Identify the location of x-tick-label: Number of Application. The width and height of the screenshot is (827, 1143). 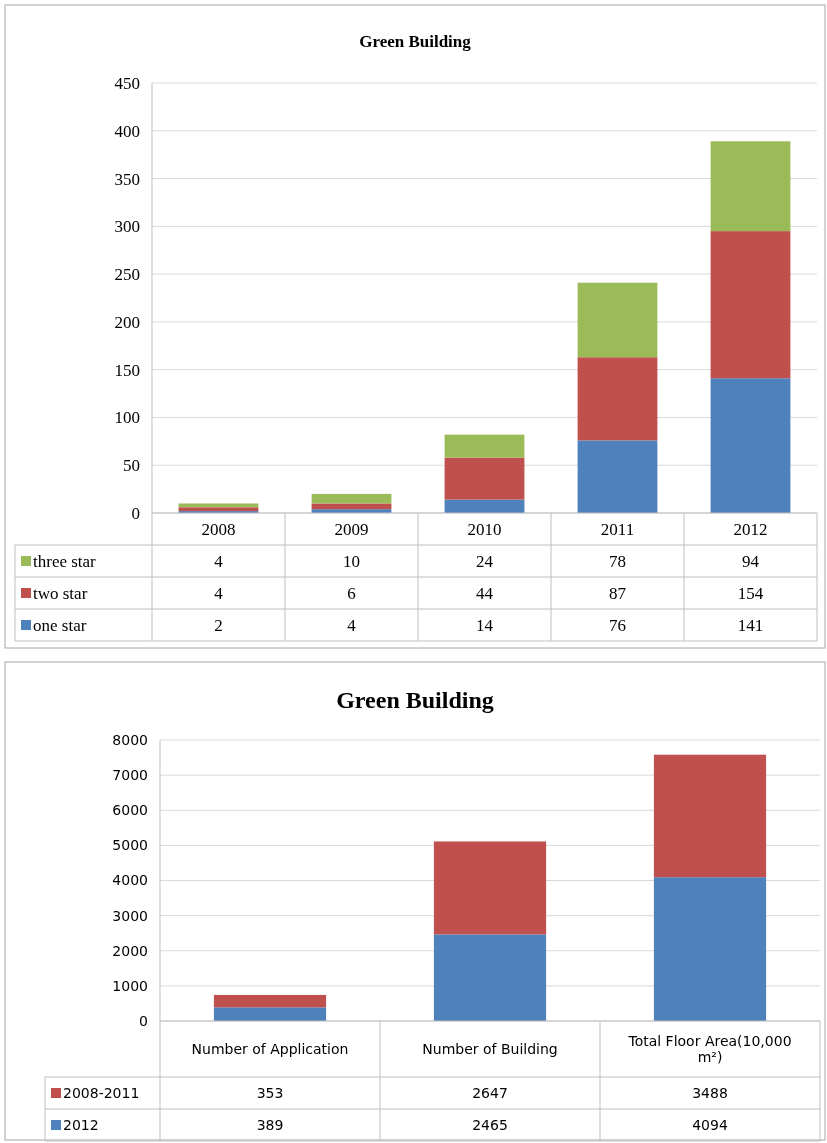
(270, 1048).